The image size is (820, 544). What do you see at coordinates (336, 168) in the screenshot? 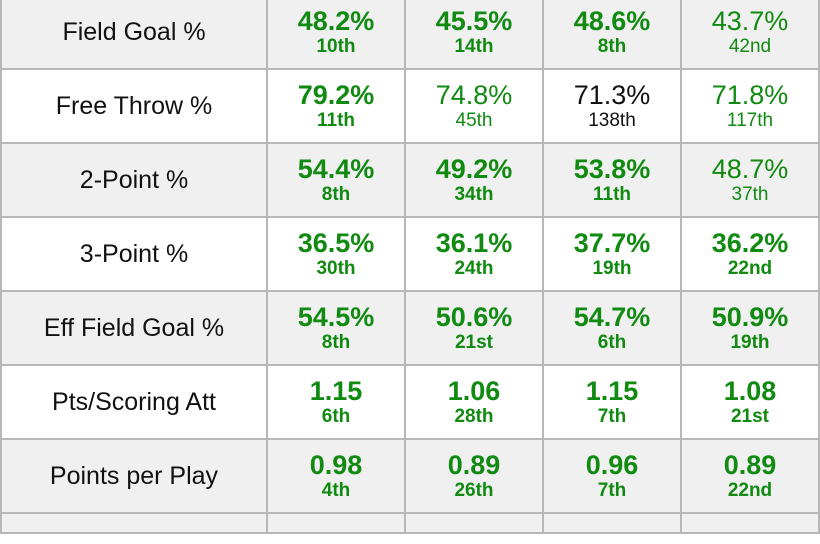
I see `stat-value: 54.4%` at bounding box center [336, 168].